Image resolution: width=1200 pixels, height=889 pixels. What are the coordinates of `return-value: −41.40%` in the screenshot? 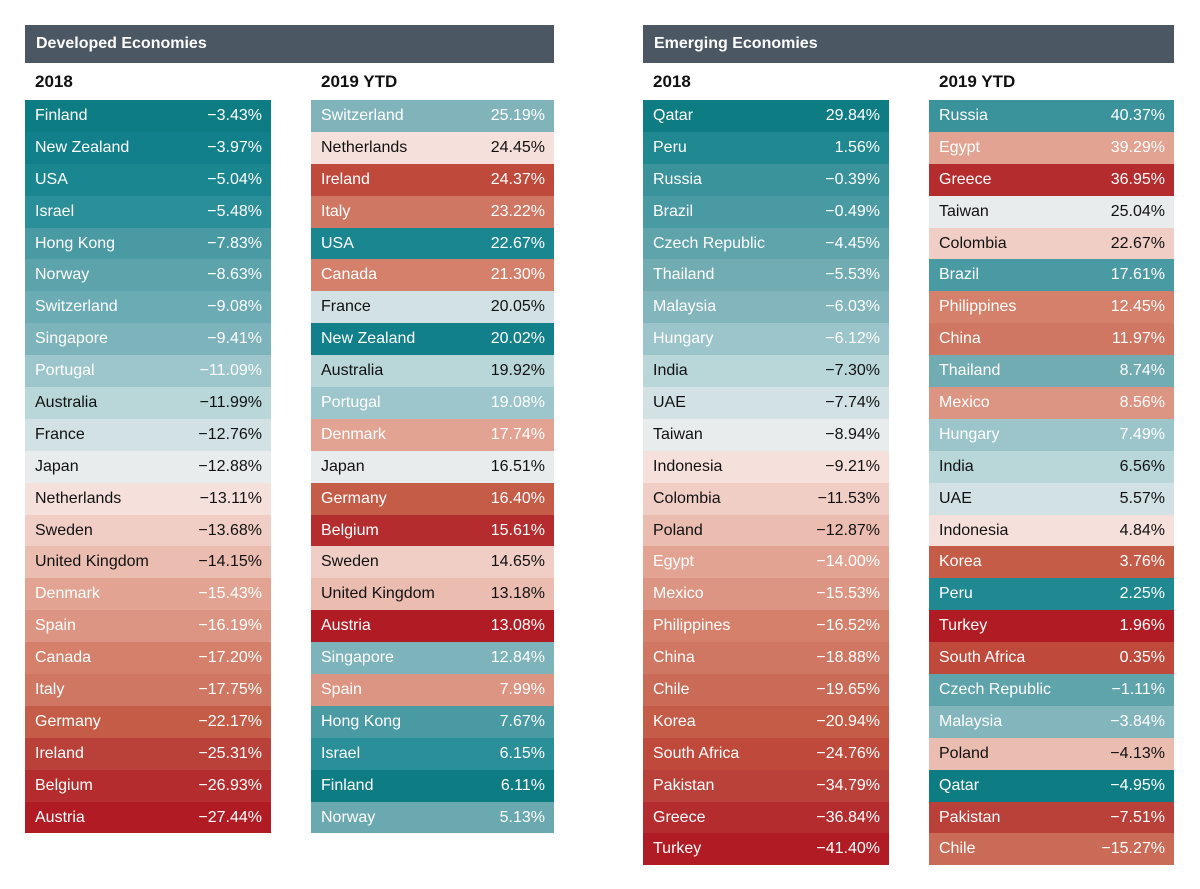 It's located at (848, 849).